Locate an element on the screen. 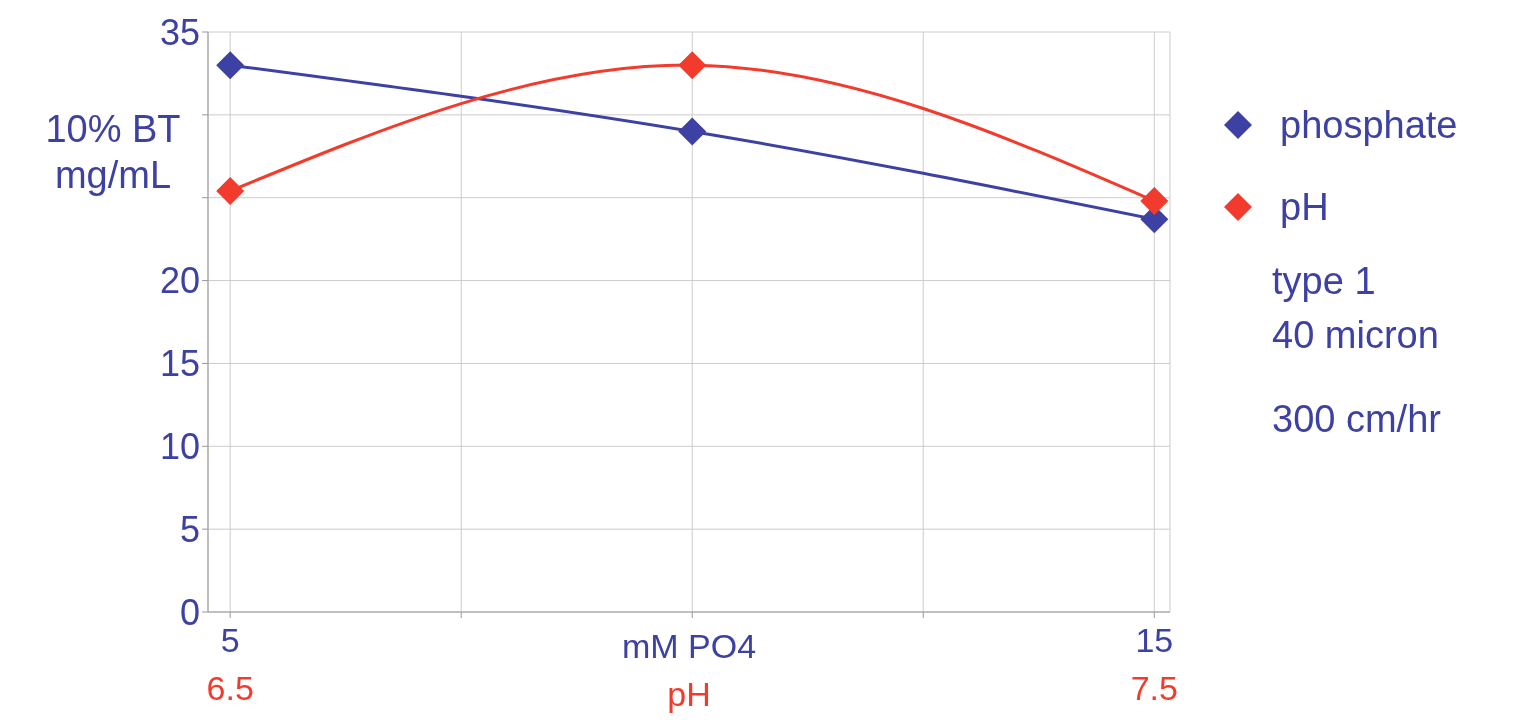 The width and height of the screenshot is (1520, 720). y-tick-label: 20 is located at coordinates (179, 281).